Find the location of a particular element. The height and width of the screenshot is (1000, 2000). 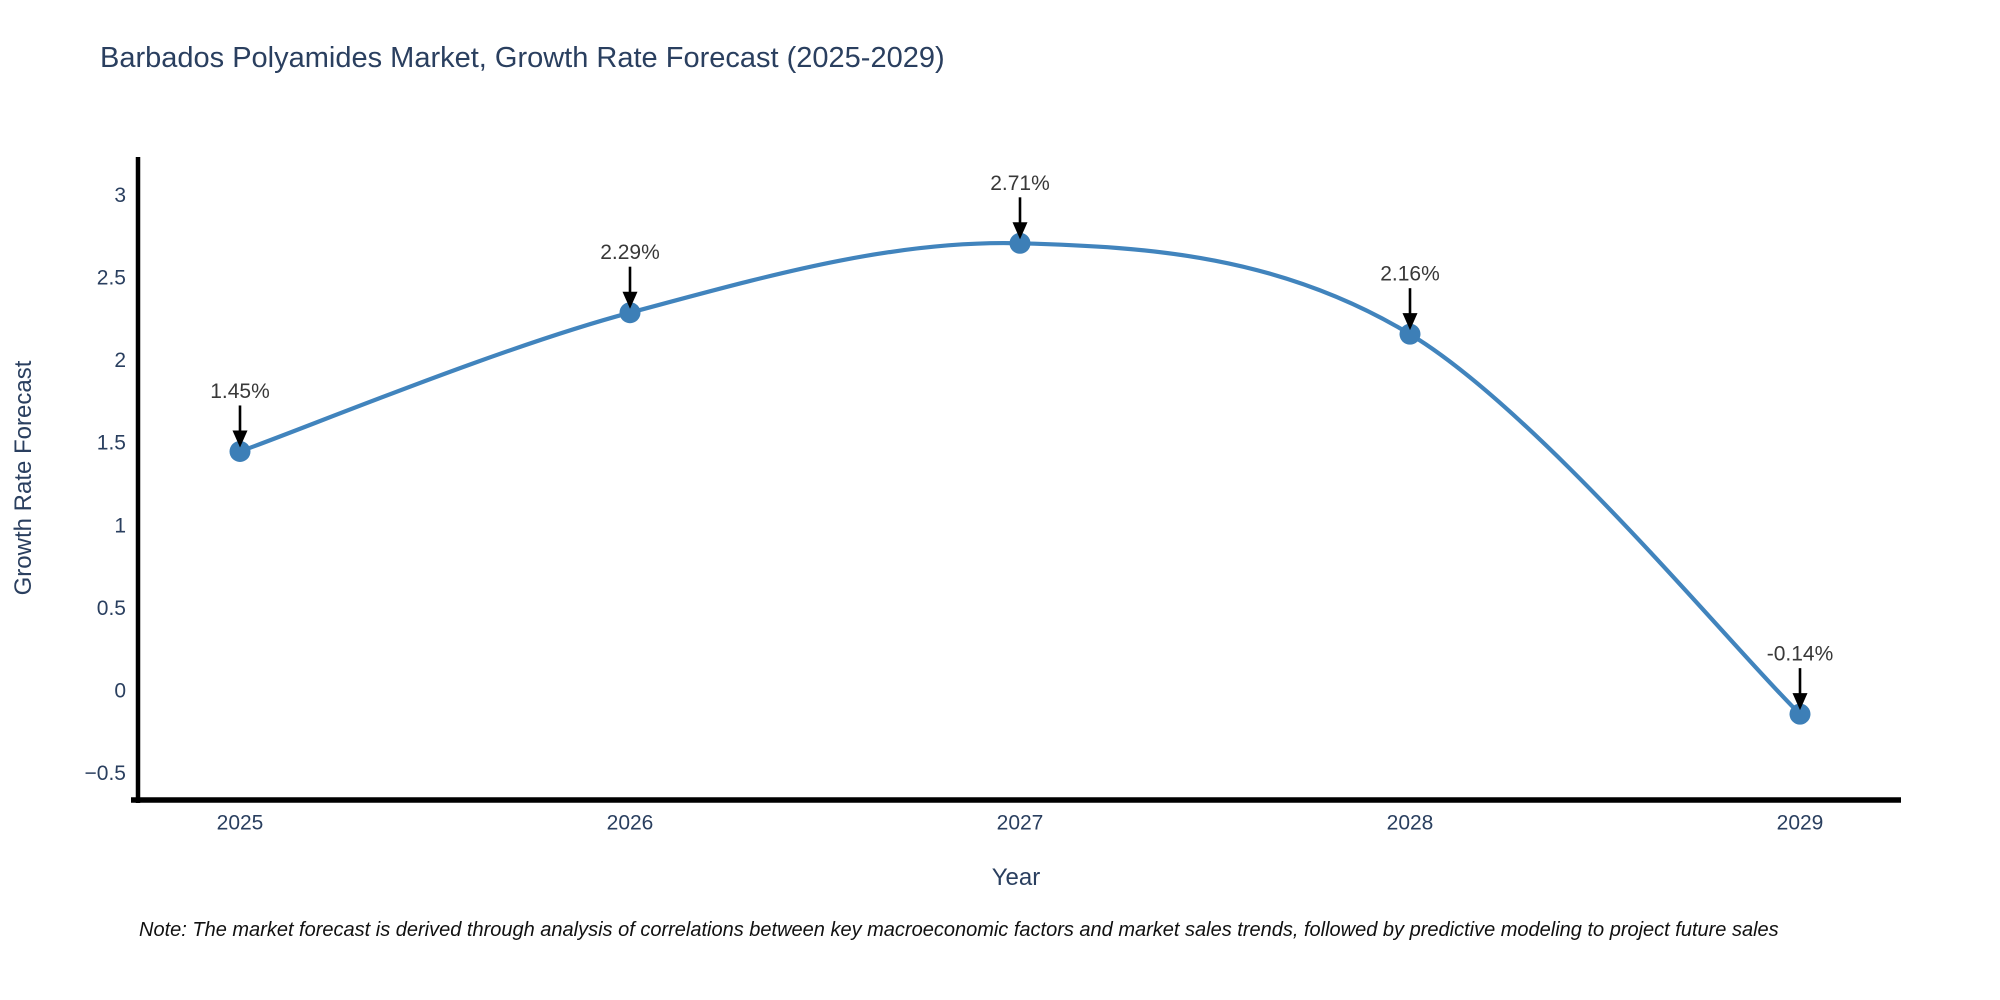

x-tick-label: 2029 is located at coordinates (1800, 823).